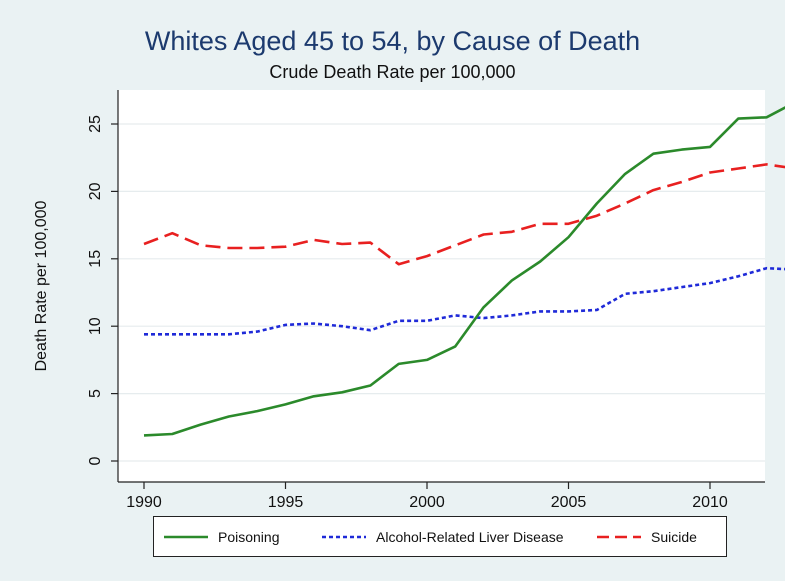  I want to click on series-line-alcohol-related-liver-disease, so click(464, 301).